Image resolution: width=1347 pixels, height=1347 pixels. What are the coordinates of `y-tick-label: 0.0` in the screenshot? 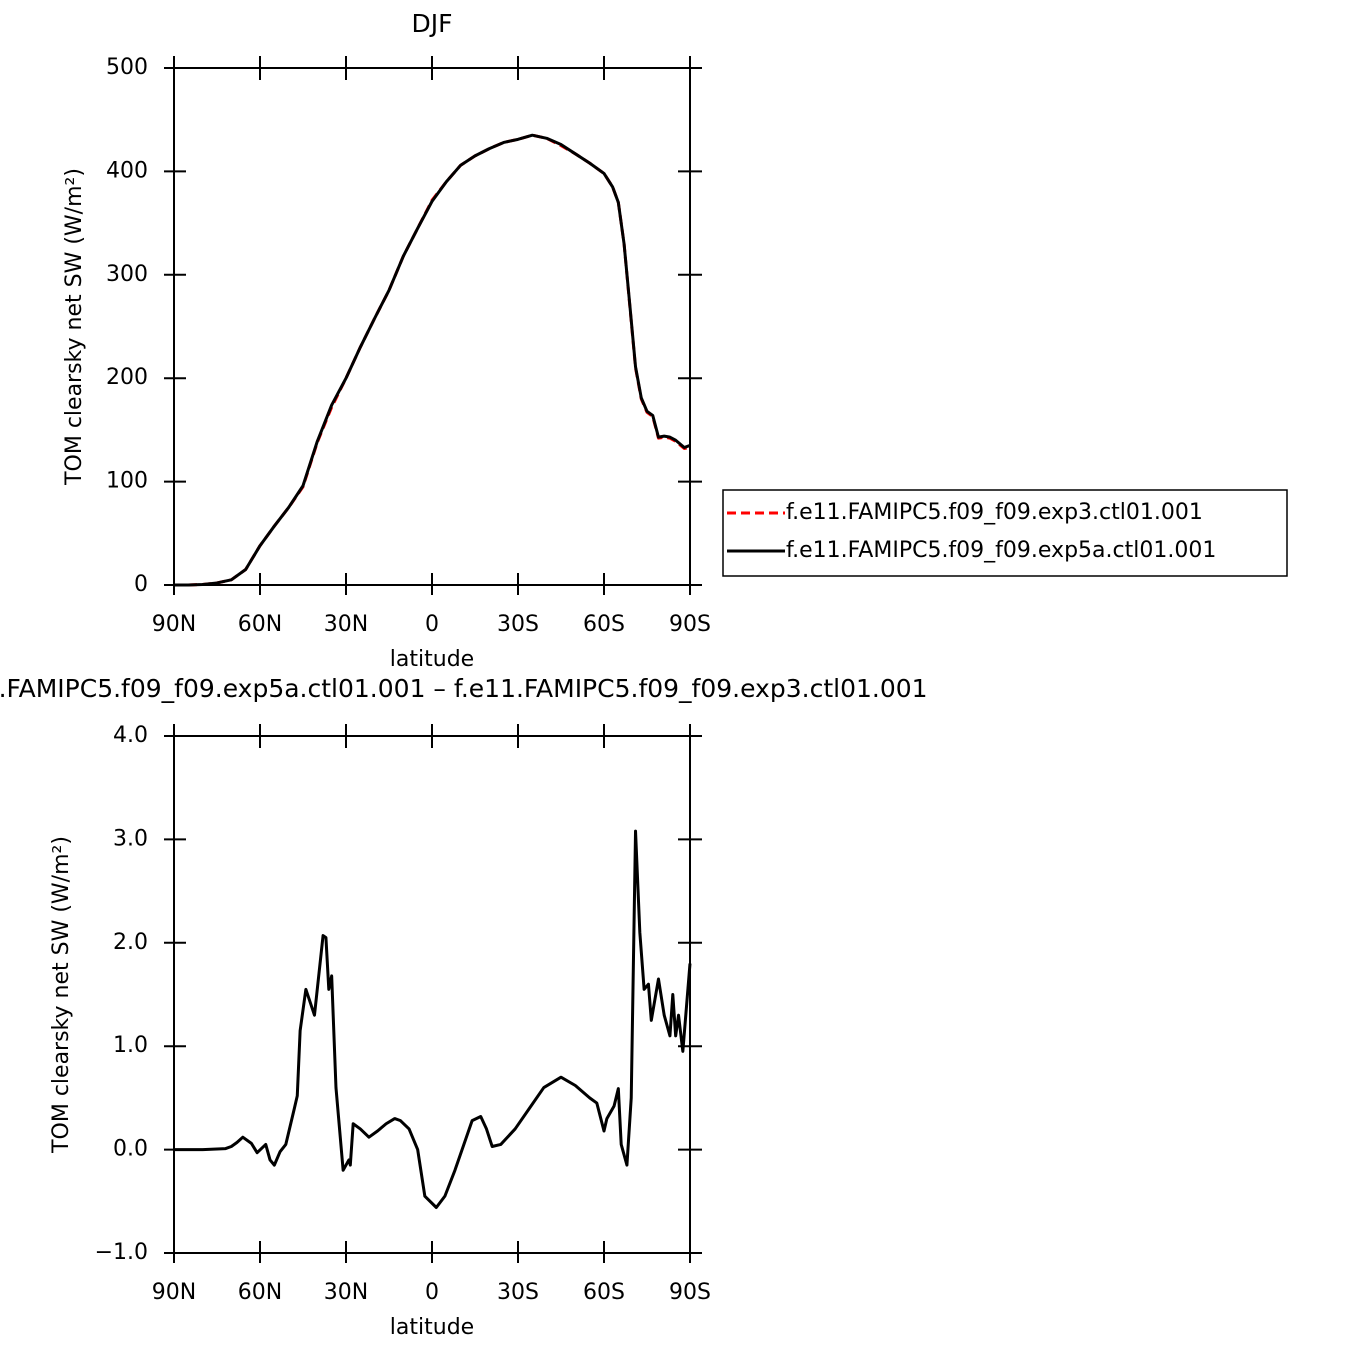 It's located at (130, 1149).